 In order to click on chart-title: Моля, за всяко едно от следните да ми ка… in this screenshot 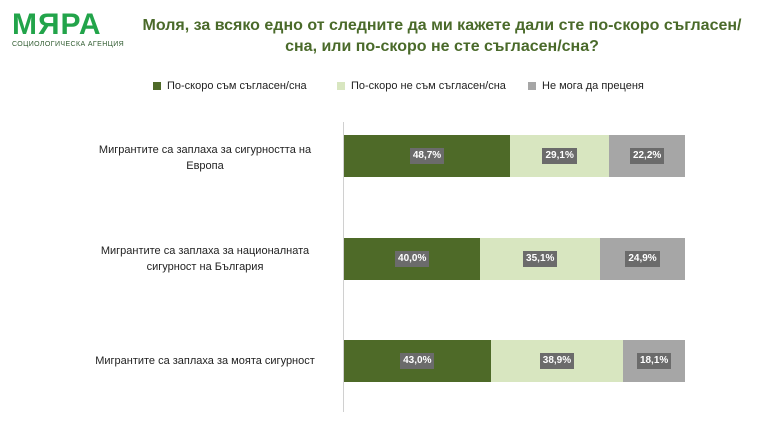, I will do `click(442, 36)`.